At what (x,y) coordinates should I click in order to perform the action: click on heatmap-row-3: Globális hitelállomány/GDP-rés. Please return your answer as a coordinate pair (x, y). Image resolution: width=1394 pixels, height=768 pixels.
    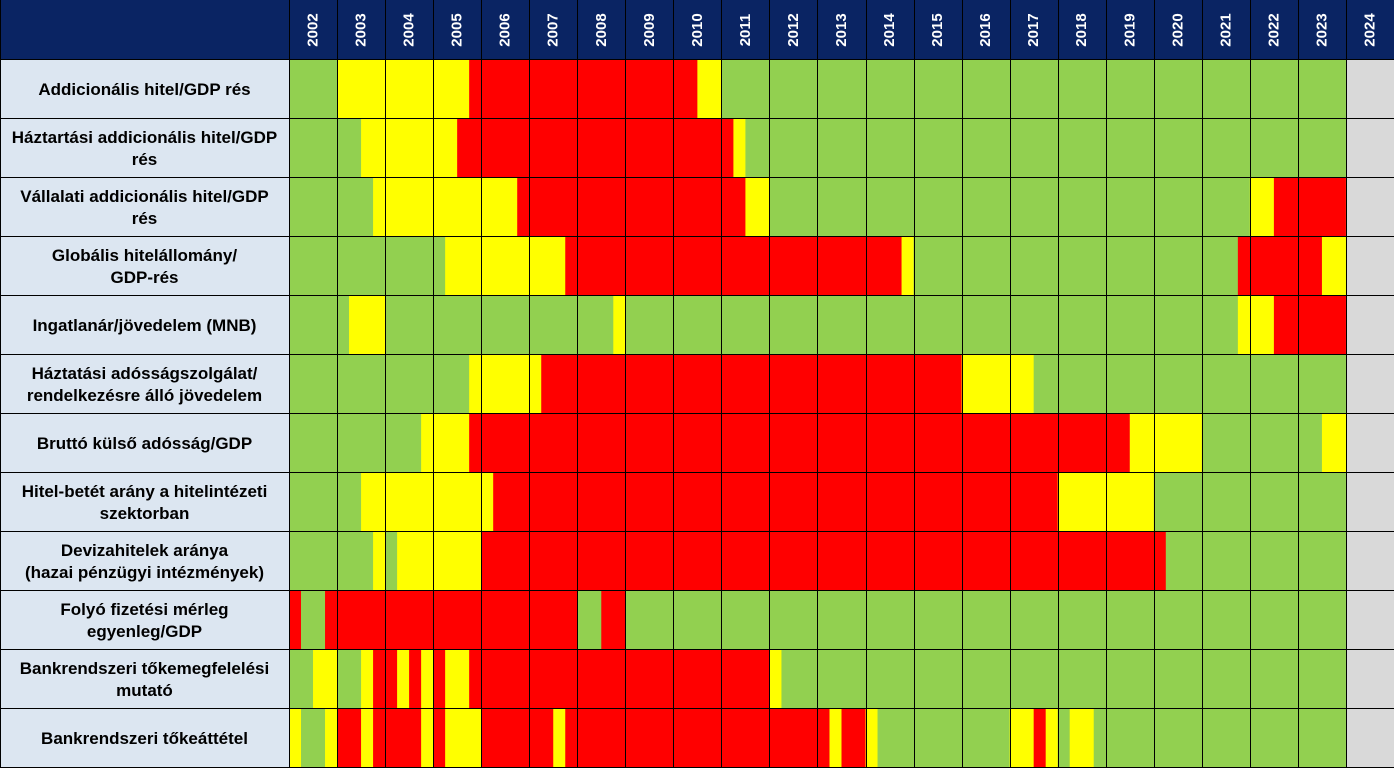
    Looking at the image, I should click on (697, 266).